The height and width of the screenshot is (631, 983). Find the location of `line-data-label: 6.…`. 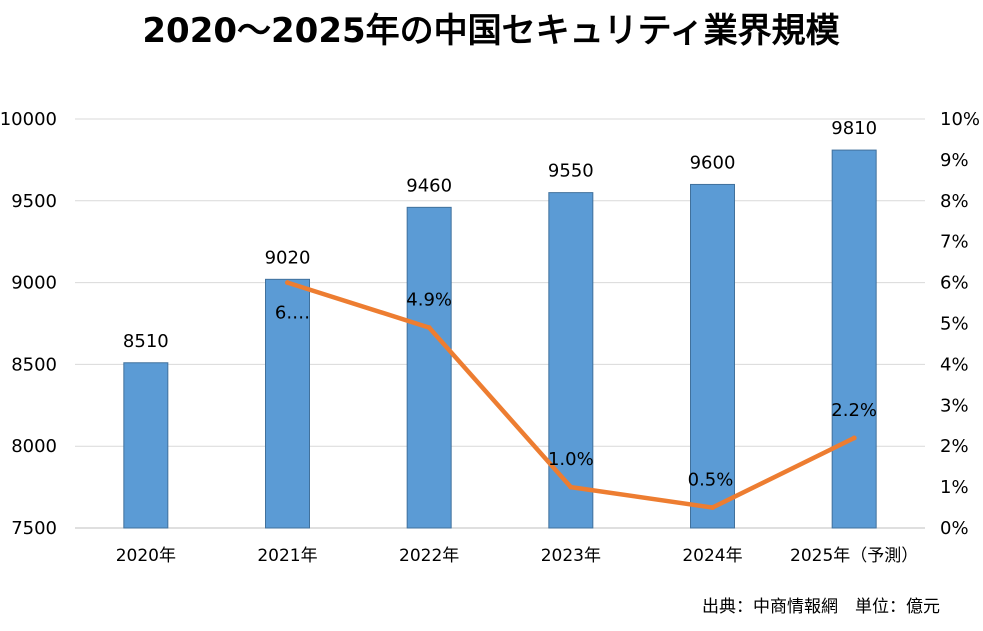

line-data-label: 6.… is located at coordinates (292, 313).